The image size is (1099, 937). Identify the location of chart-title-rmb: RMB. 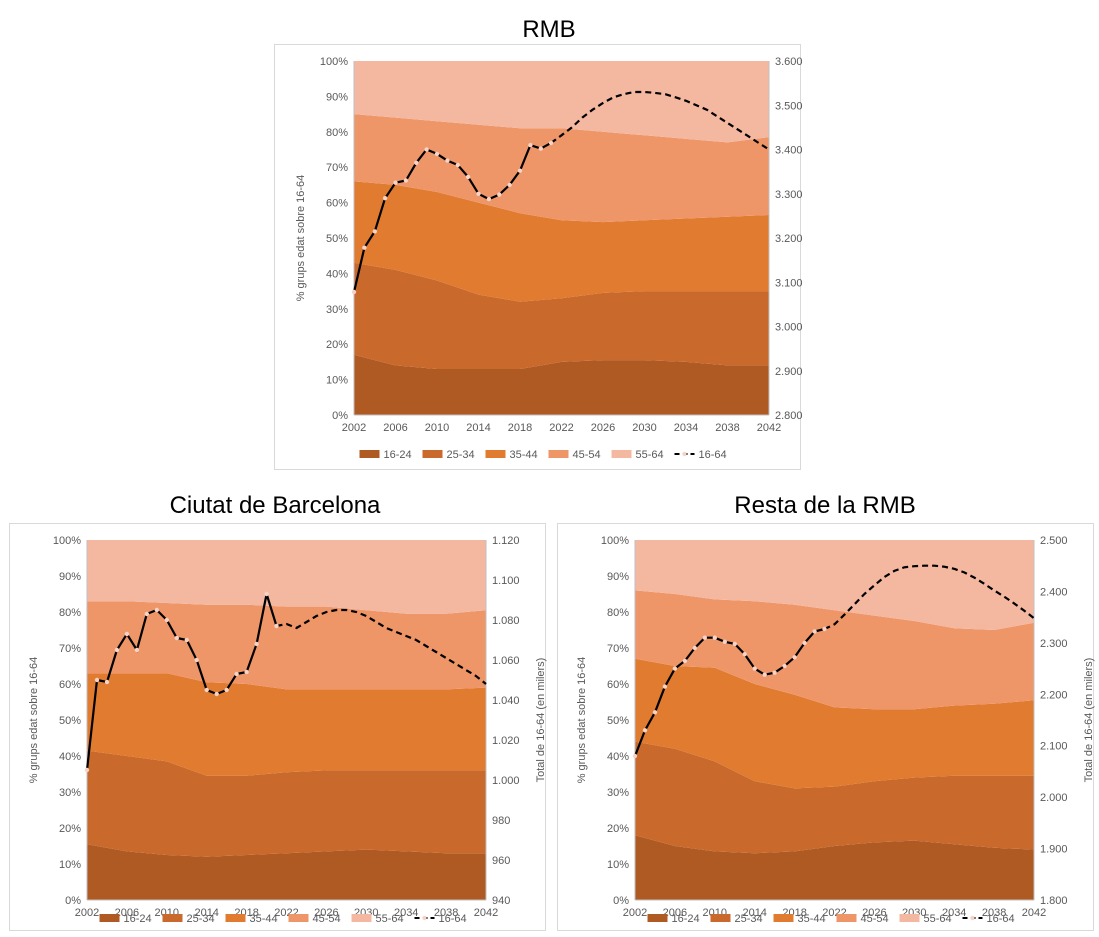
(549, 29).